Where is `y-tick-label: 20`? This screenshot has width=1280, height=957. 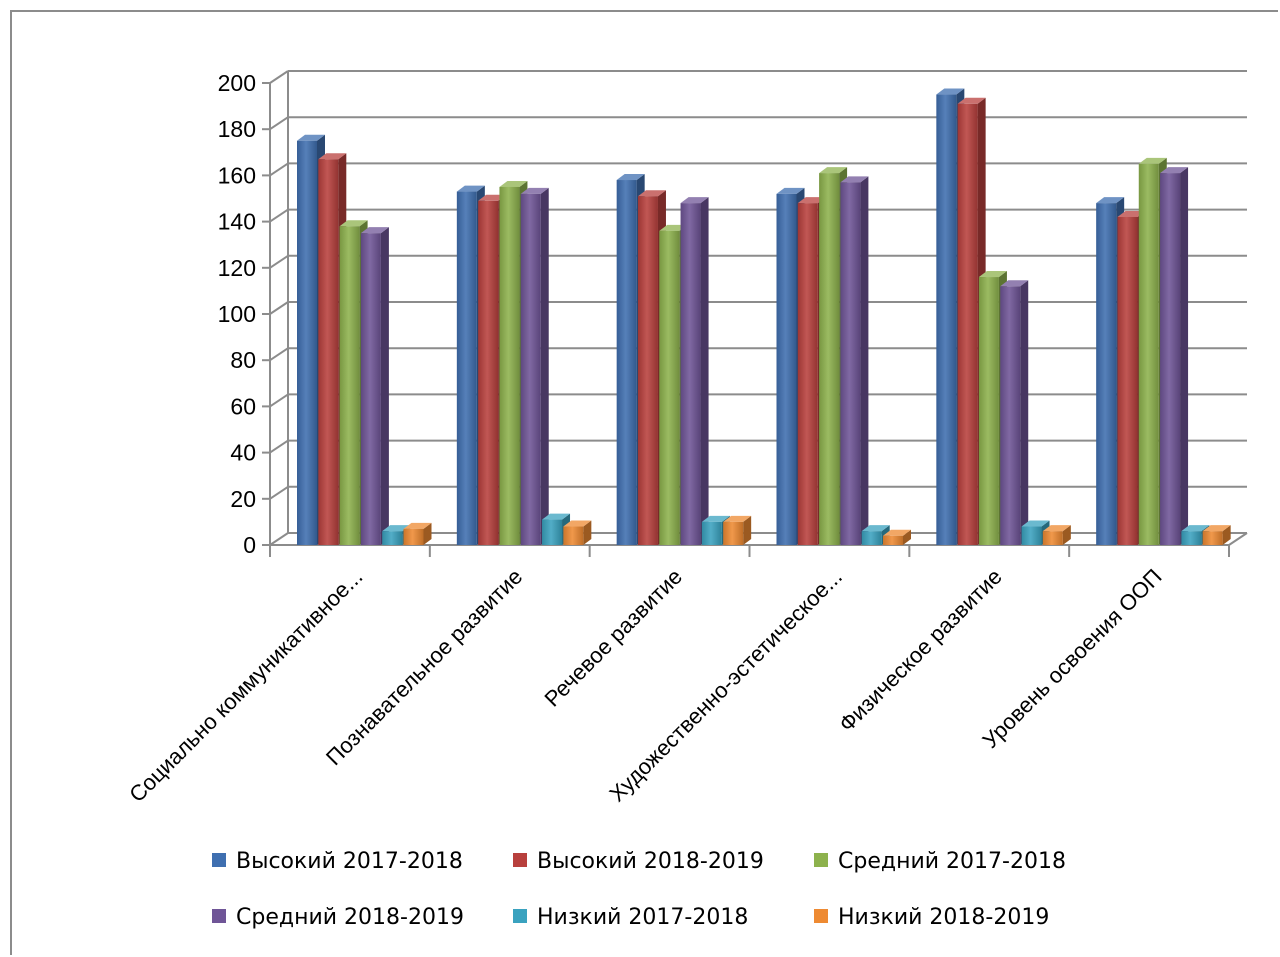
y-tick-label: 20 is located at coordinates (243, 499).